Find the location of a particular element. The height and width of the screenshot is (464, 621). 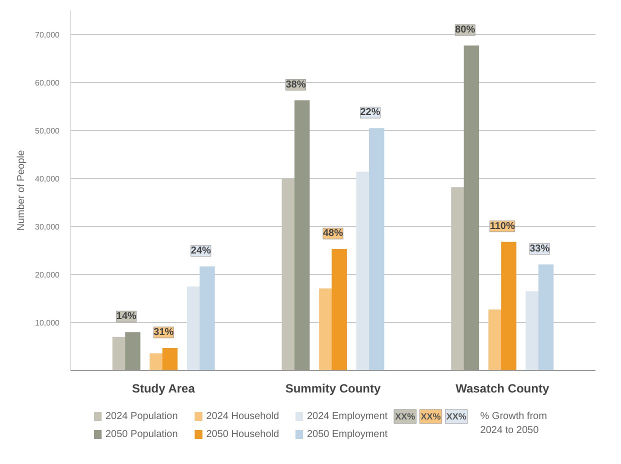

annotation: 80% is located at coordinates (465, 30).